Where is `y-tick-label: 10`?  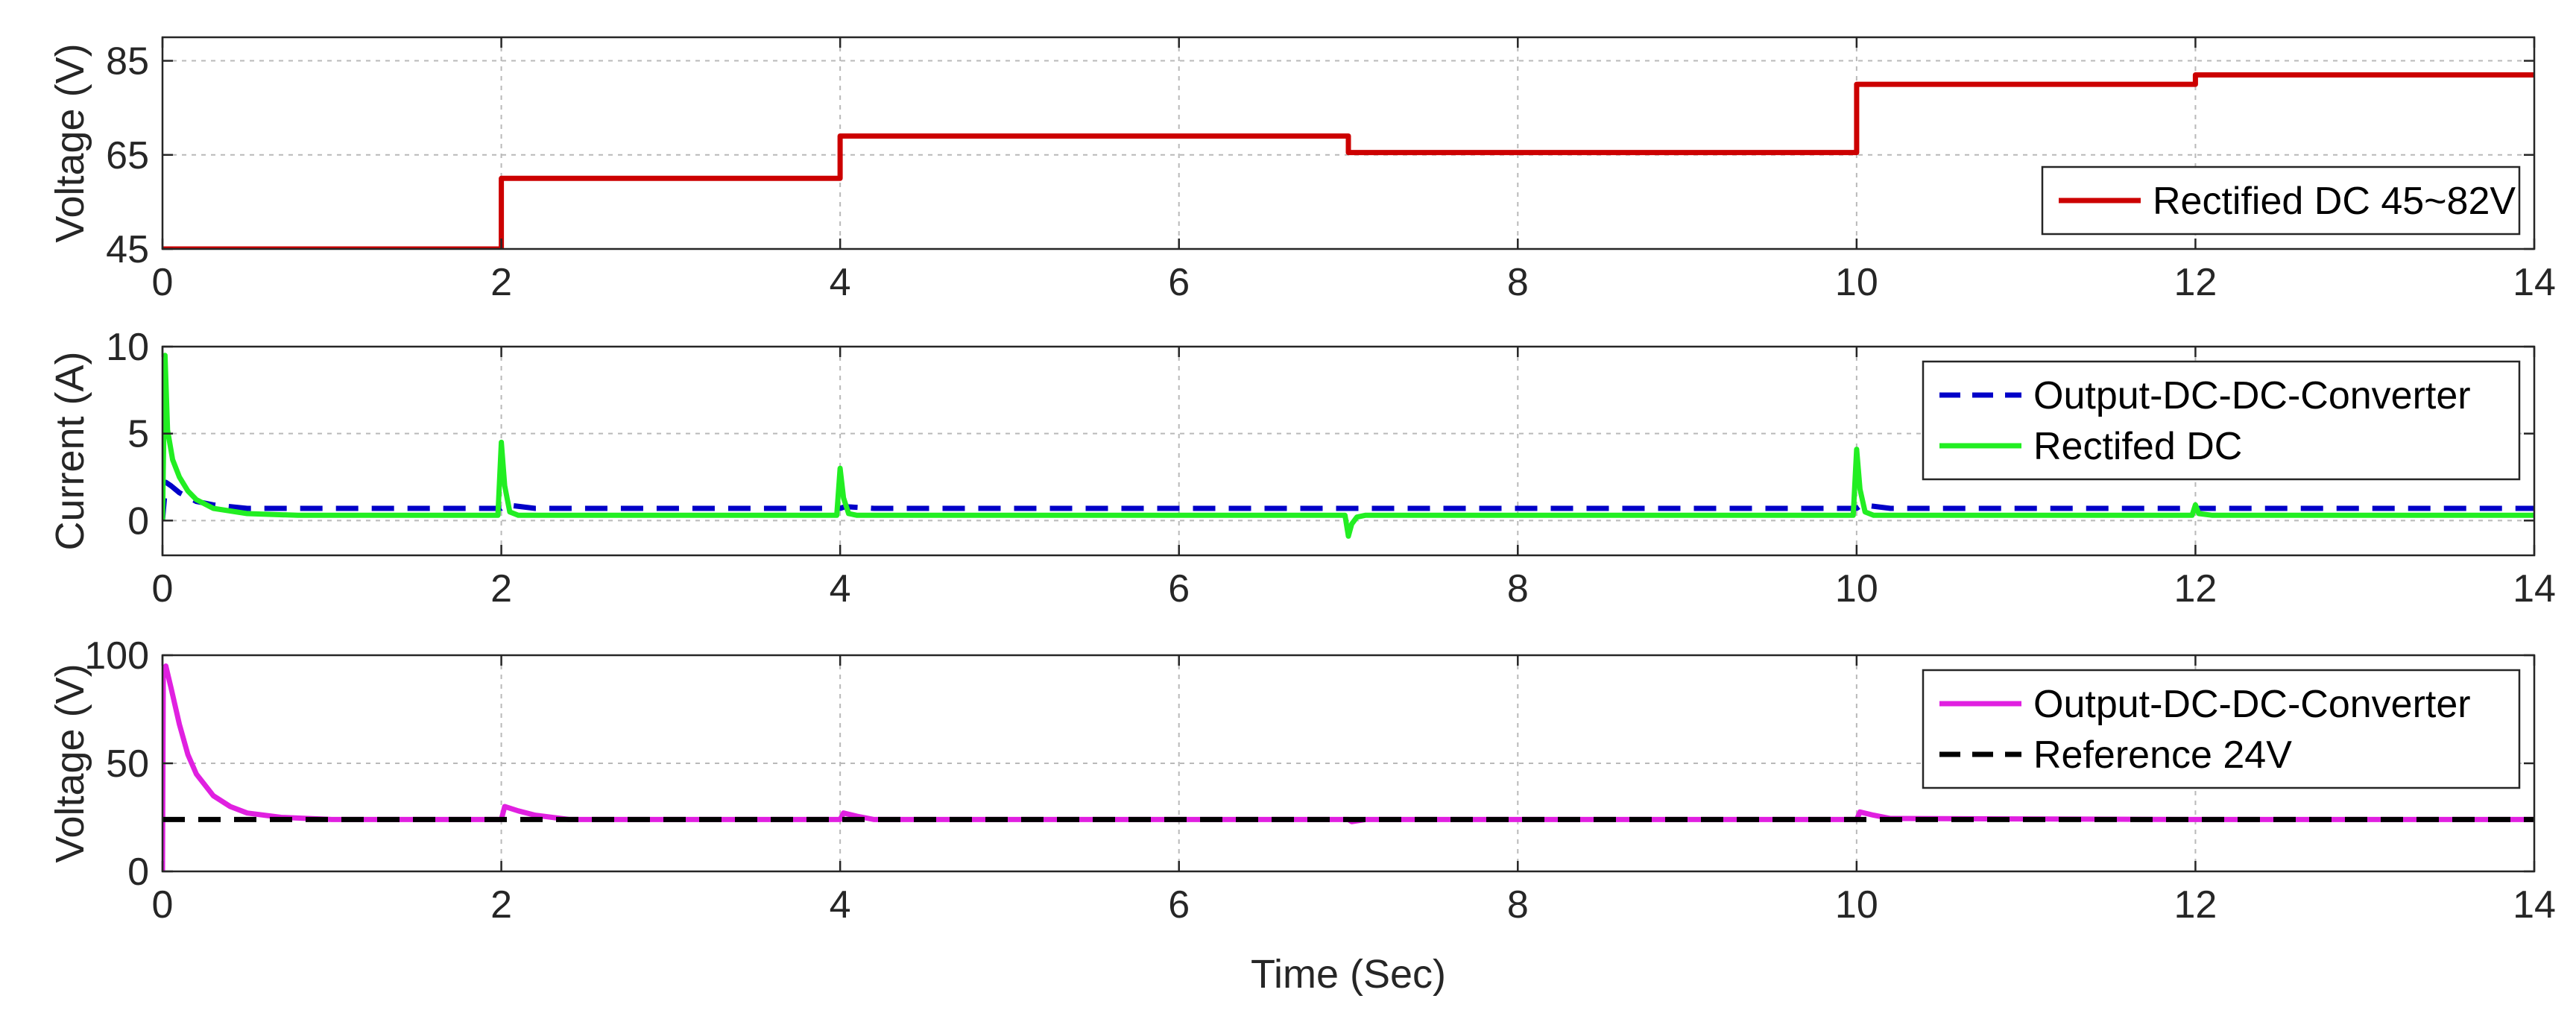
y-tick-label: 10 is located at coordinates (127, 347).